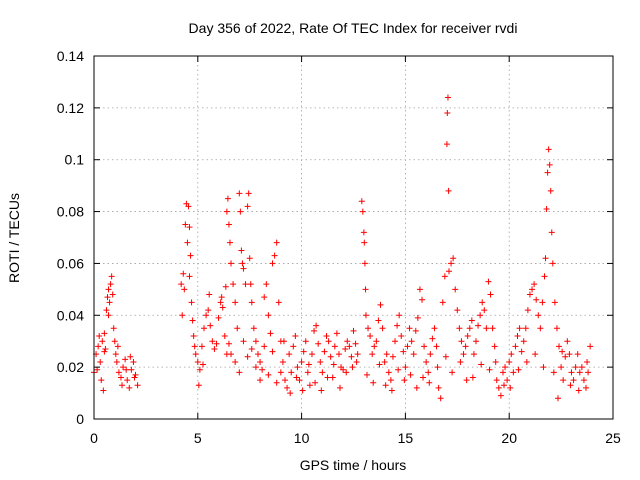  What do you see at coordinates (70, 108) in the screenshot?
I see `y-tick-label: 0.12` at bounding box center [70, 108].